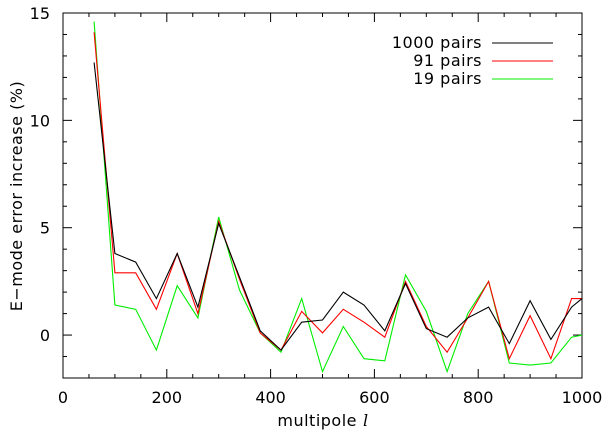  What do you see at coordinates (270, 397) in the screenshot?
I see `x-tick-label: 400` at bounding box center [270, 397].